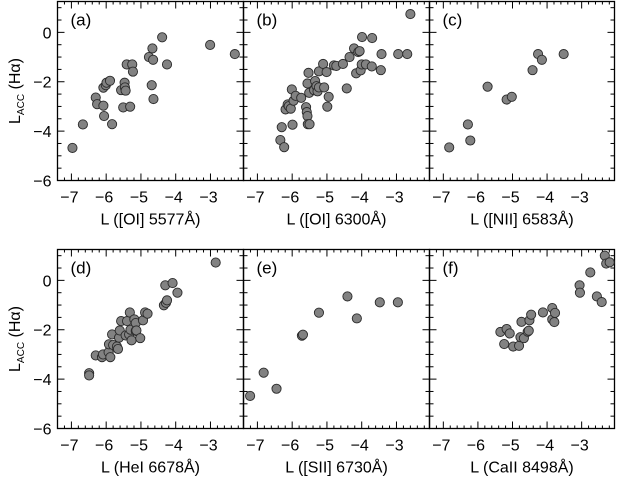 The height and width of the screenshot is (478, 619). Describe the element at coordinates (267, 268) in the screenshot. I see `panel-label: (e)` at that location.